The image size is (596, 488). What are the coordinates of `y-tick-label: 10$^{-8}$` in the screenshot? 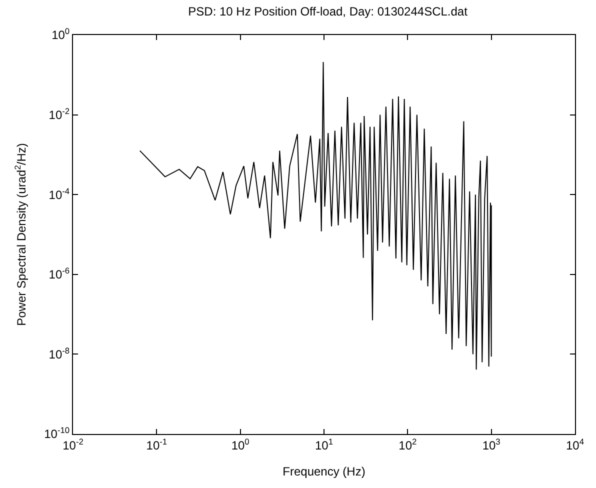 It's located at (59, 353).